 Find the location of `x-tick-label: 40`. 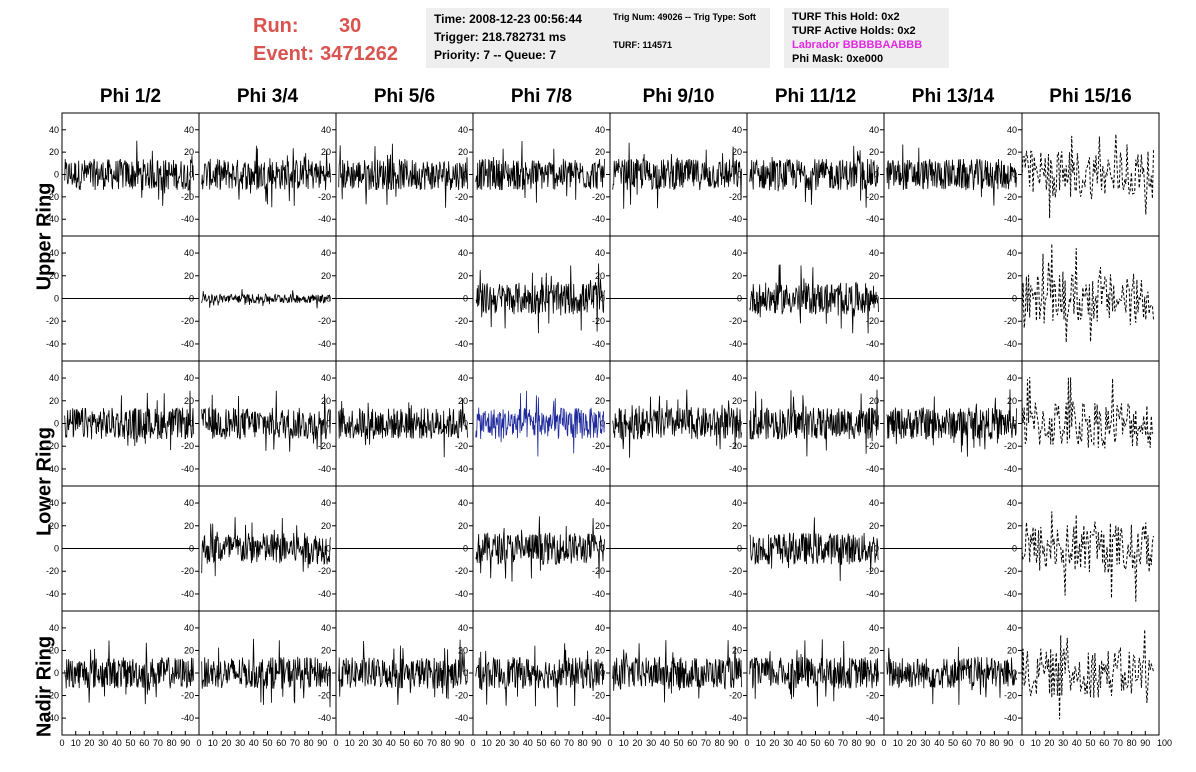

x-tick-label: 40 is located at coordinates (1077, 743).